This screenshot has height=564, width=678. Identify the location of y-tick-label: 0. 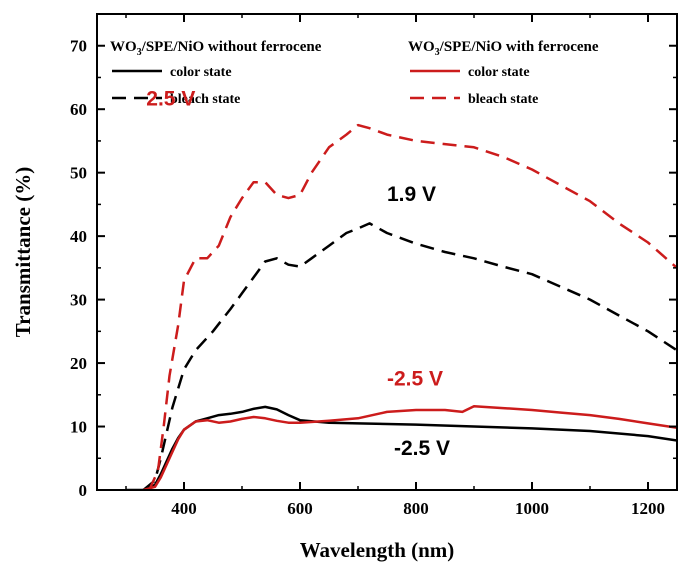
(83, 490).